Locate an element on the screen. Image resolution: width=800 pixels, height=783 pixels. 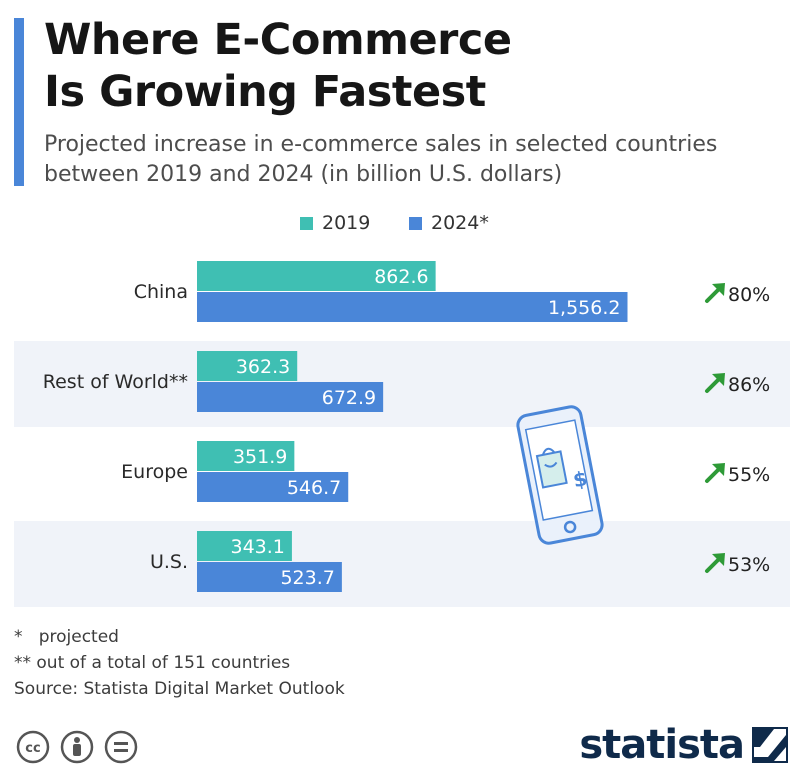
legend-swatch-2019 is located at coordinates (306, 223).